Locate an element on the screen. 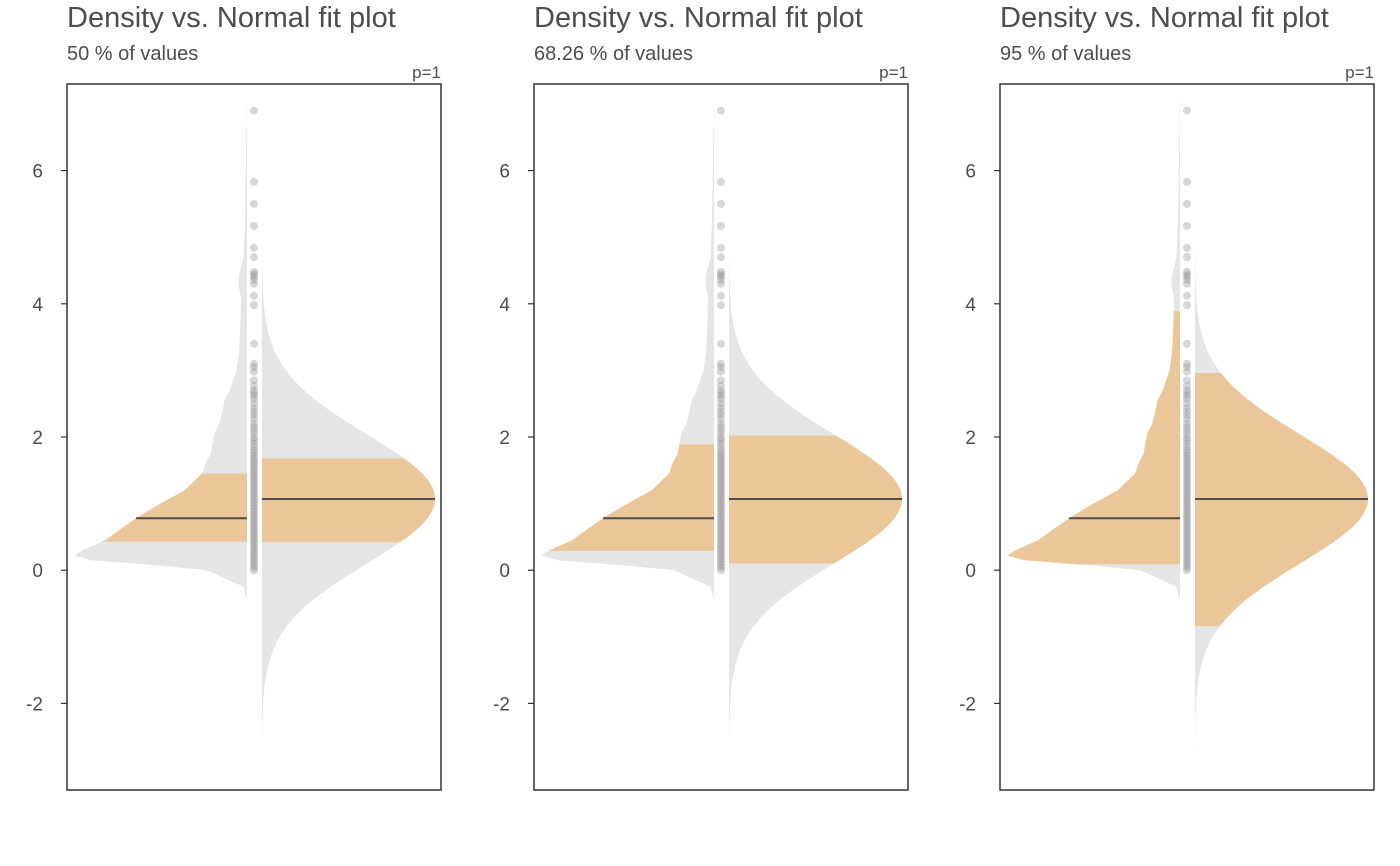 The height and width of the screenshot is (866, 1400). y-tick-label: -2 is located at coordinates (967, 704).